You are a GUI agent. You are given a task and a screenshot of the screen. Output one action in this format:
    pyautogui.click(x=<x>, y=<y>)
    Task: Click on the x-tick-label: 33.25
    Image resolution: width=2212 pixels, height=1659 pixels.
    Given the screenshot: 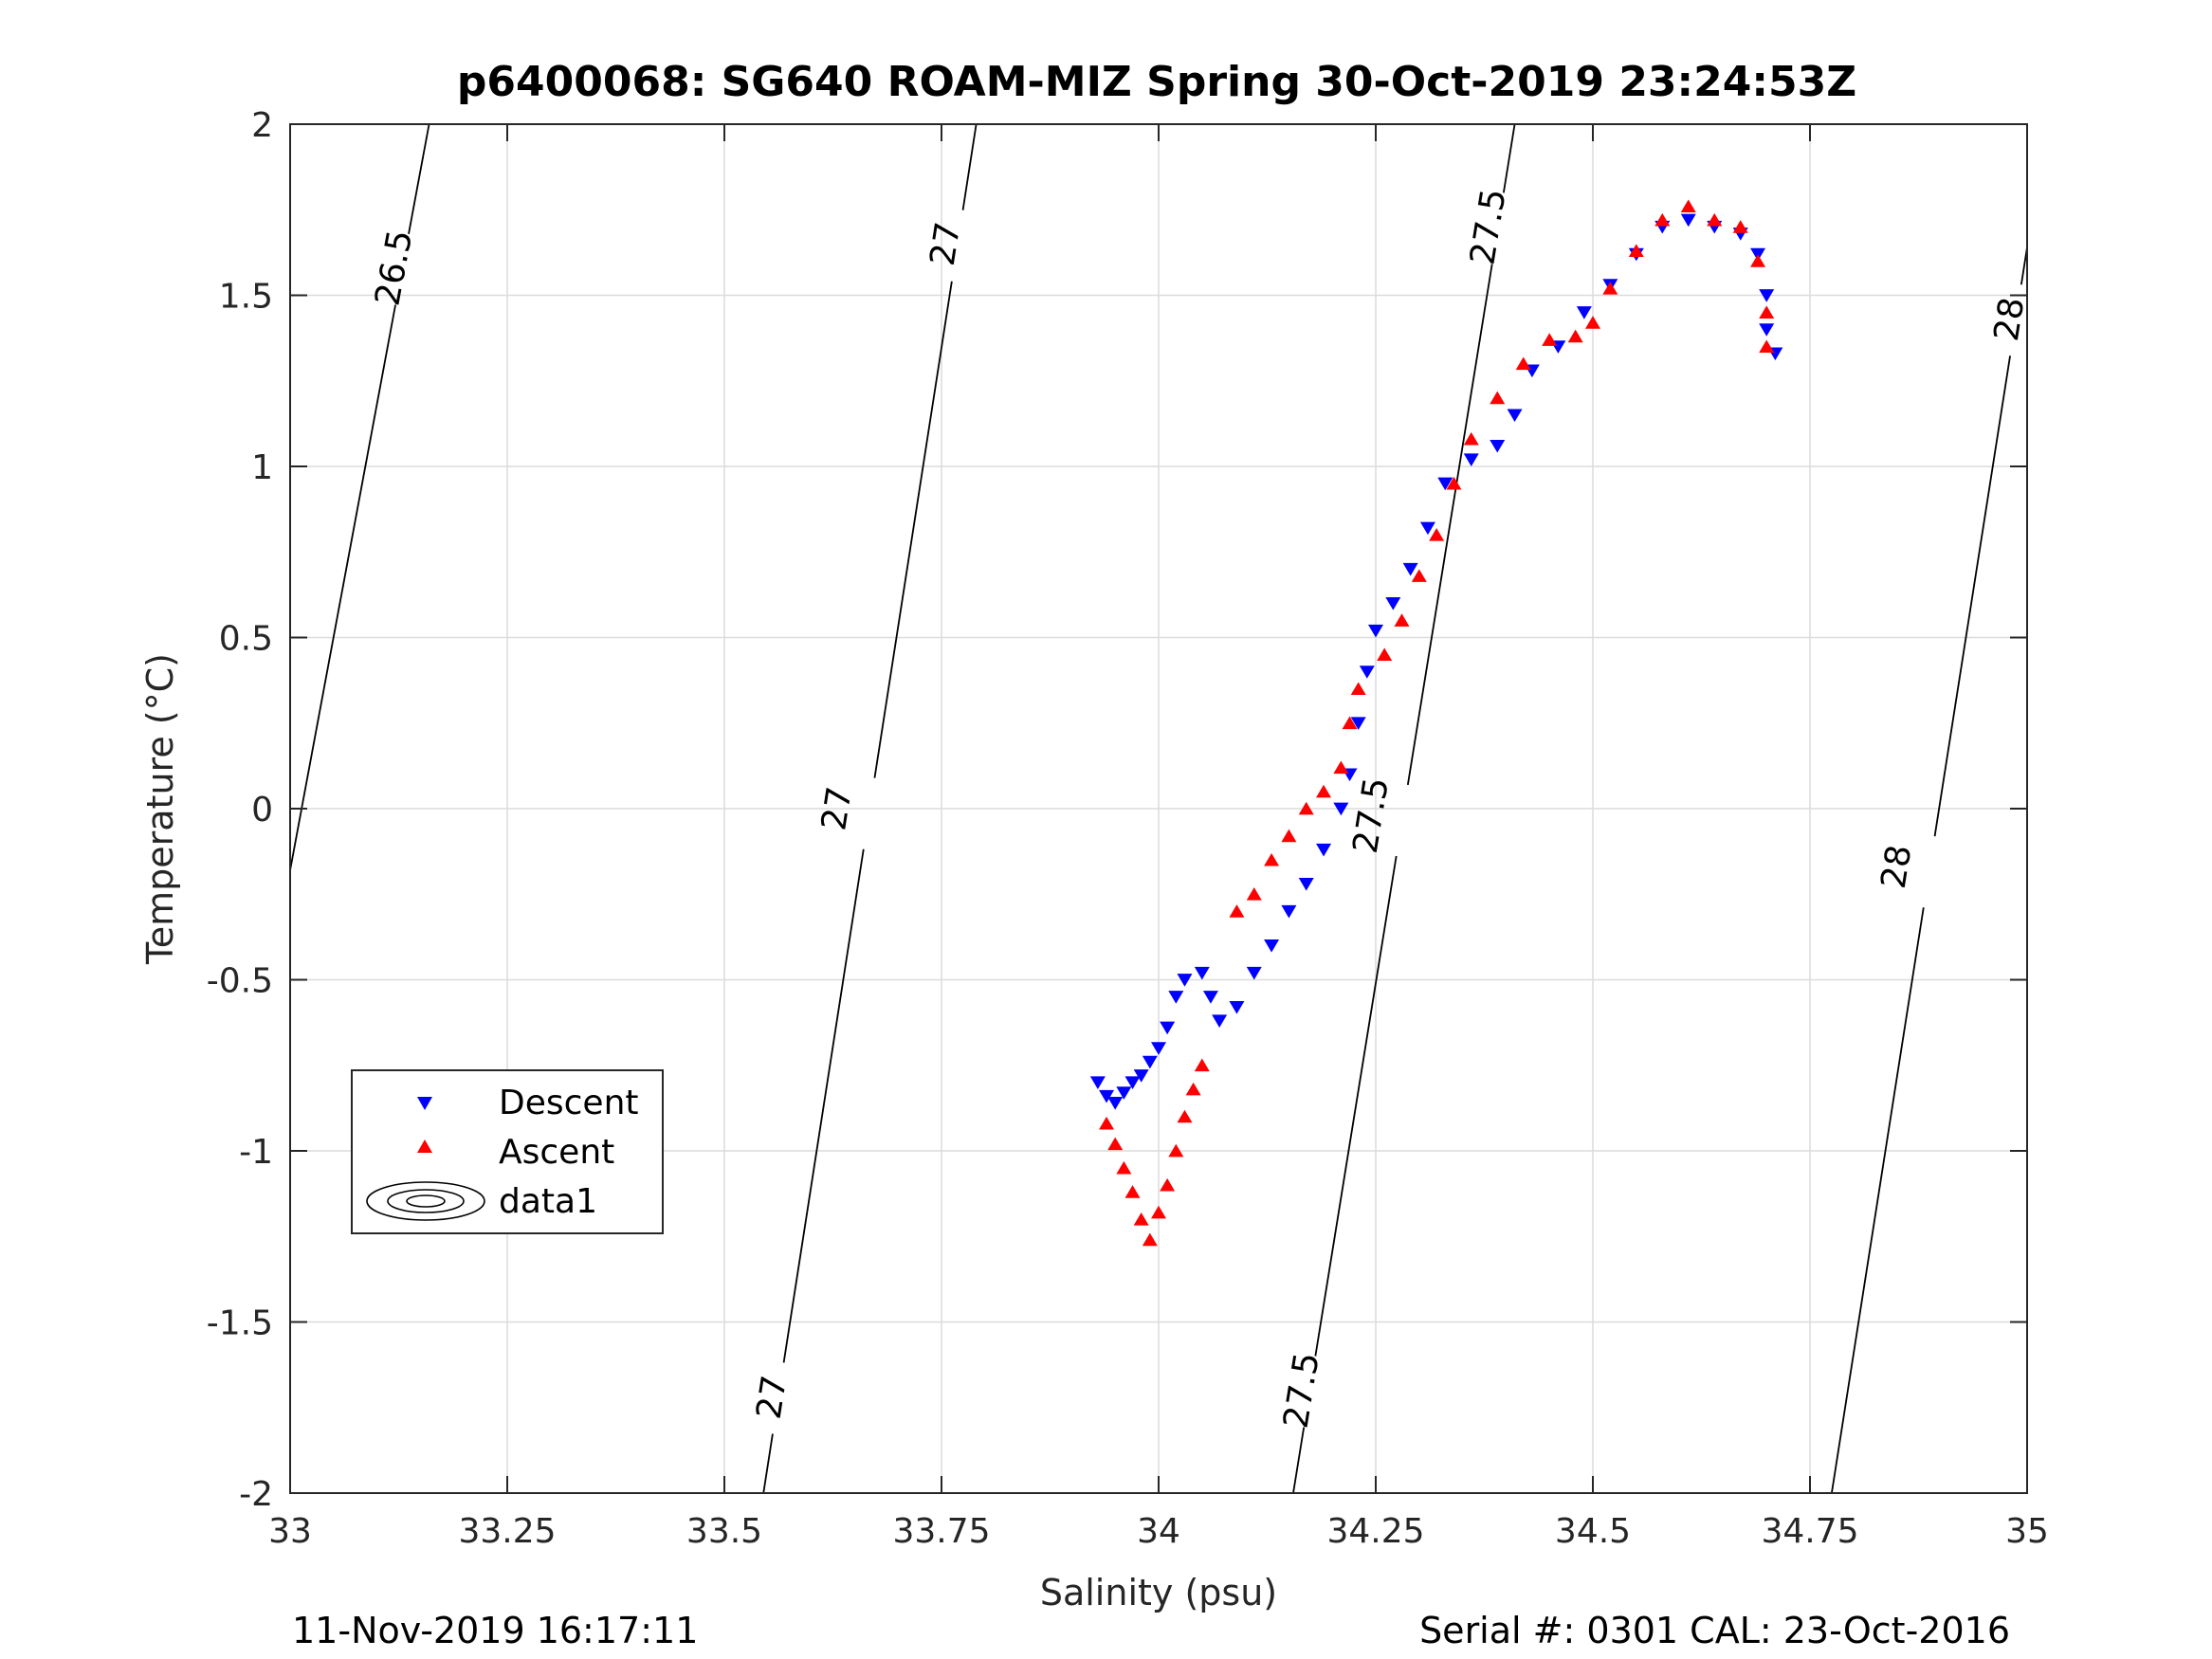 What is the action you would take?
    pyautogui.click(x=507, y=1531)
    